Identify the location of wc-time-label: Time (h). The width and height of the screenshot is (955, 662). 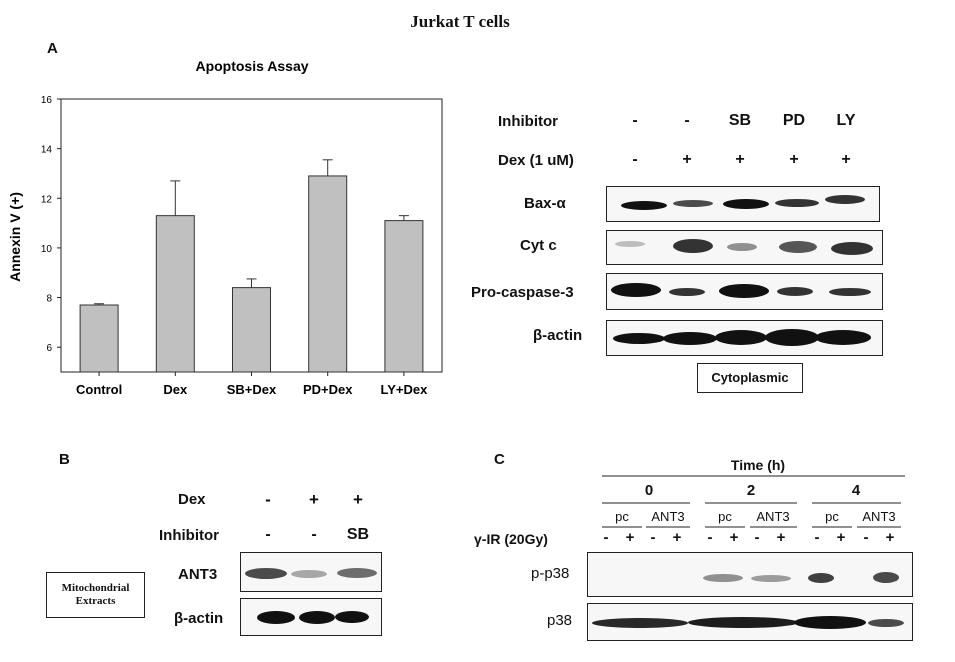
(758, 465).